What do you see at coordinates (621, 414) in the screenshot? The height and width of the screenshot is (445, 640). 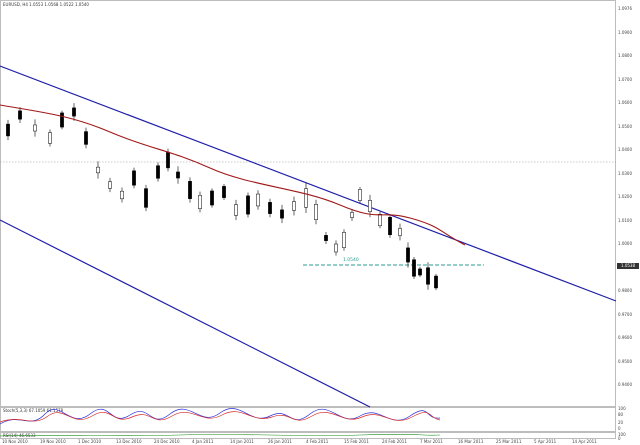 I see `stoch-tick-80: 80` at bounding box center [621, 414].